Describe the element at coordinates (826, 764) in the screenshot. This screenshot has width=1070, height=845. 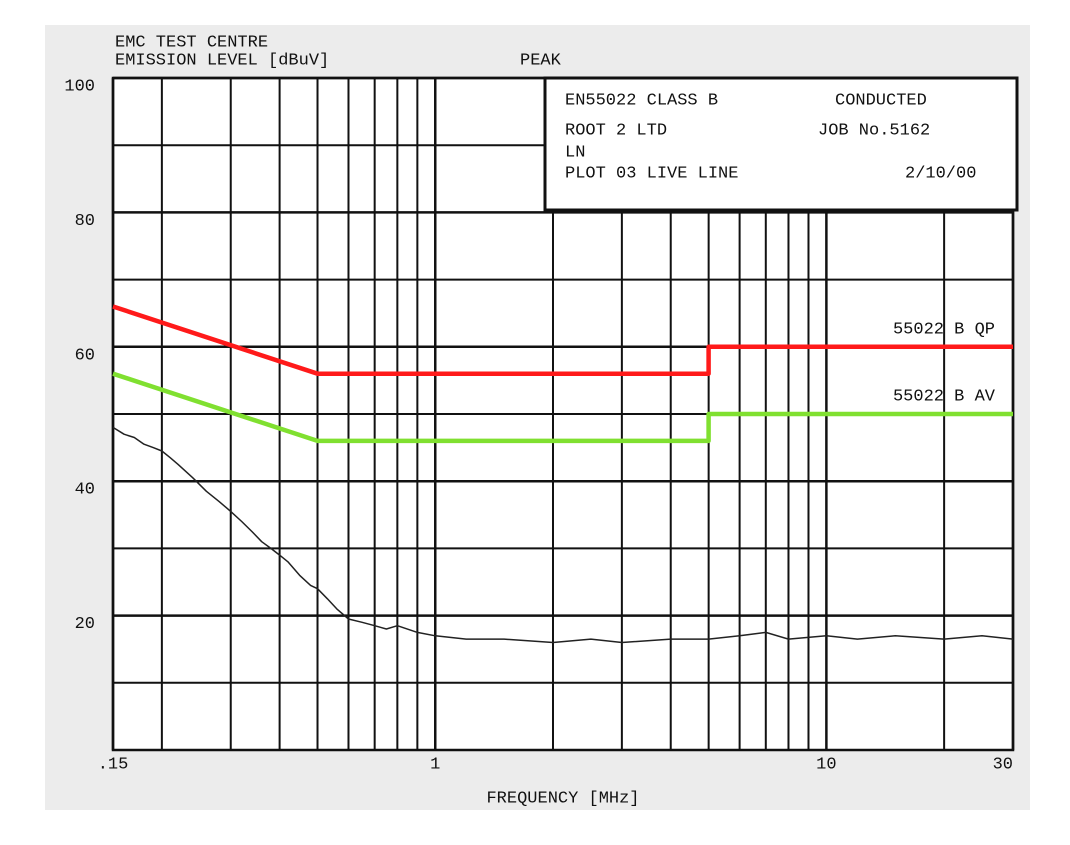
I see `x-tick-label: 10` at that location.